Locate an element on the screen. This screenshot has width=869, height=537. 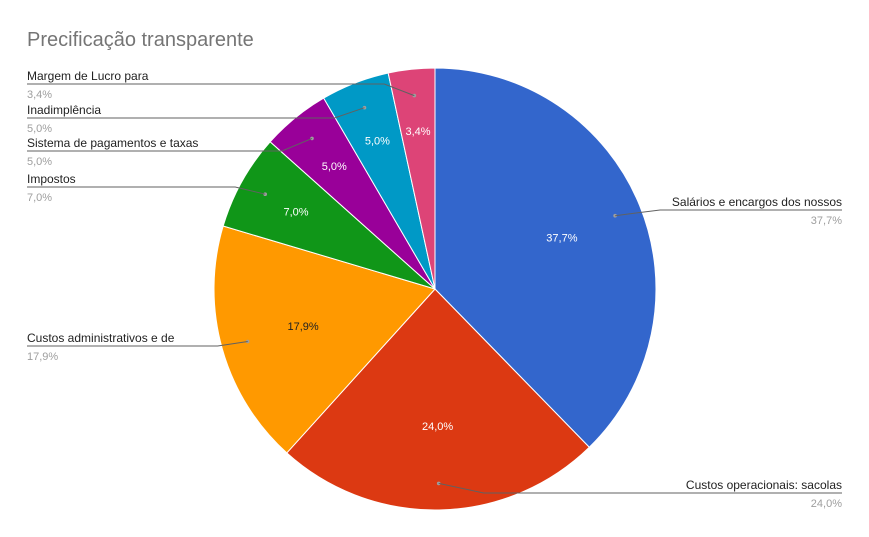
slice-value-label: 17,9% is located at coordinates (302, 327).